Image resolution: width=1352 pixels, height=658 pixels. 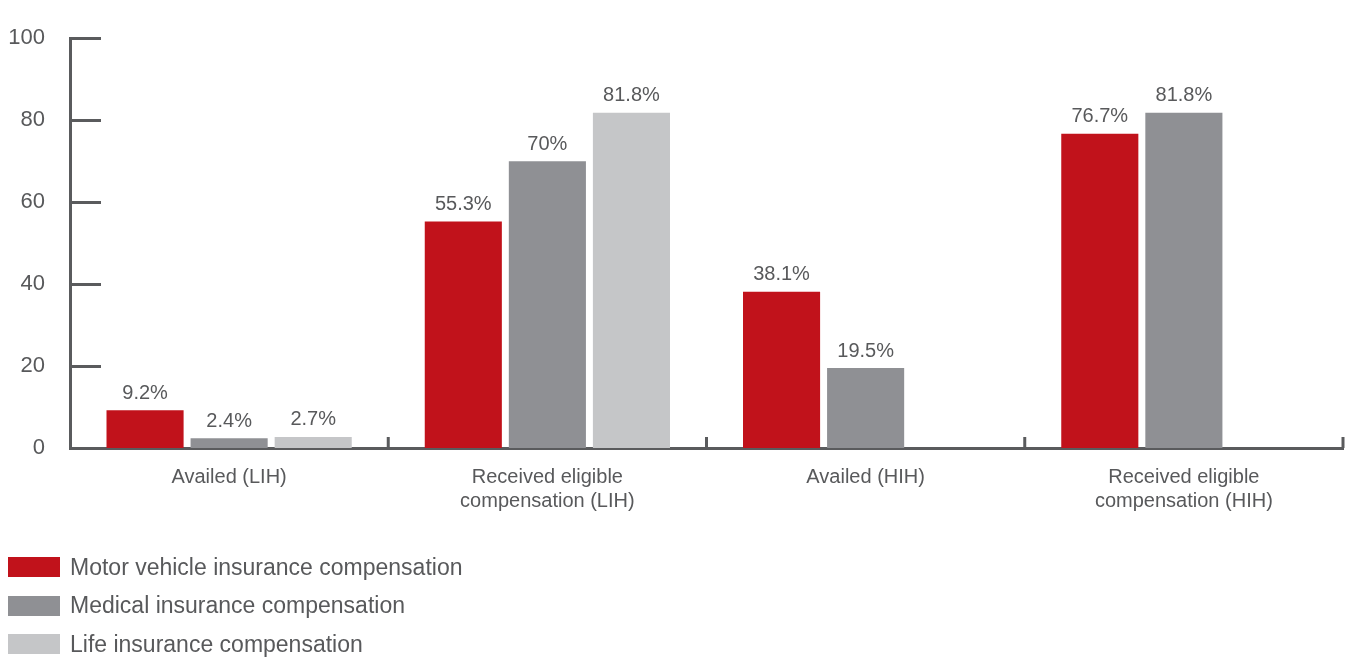 I want to click on y-tick-label: 60, so click(x=32, y=201).